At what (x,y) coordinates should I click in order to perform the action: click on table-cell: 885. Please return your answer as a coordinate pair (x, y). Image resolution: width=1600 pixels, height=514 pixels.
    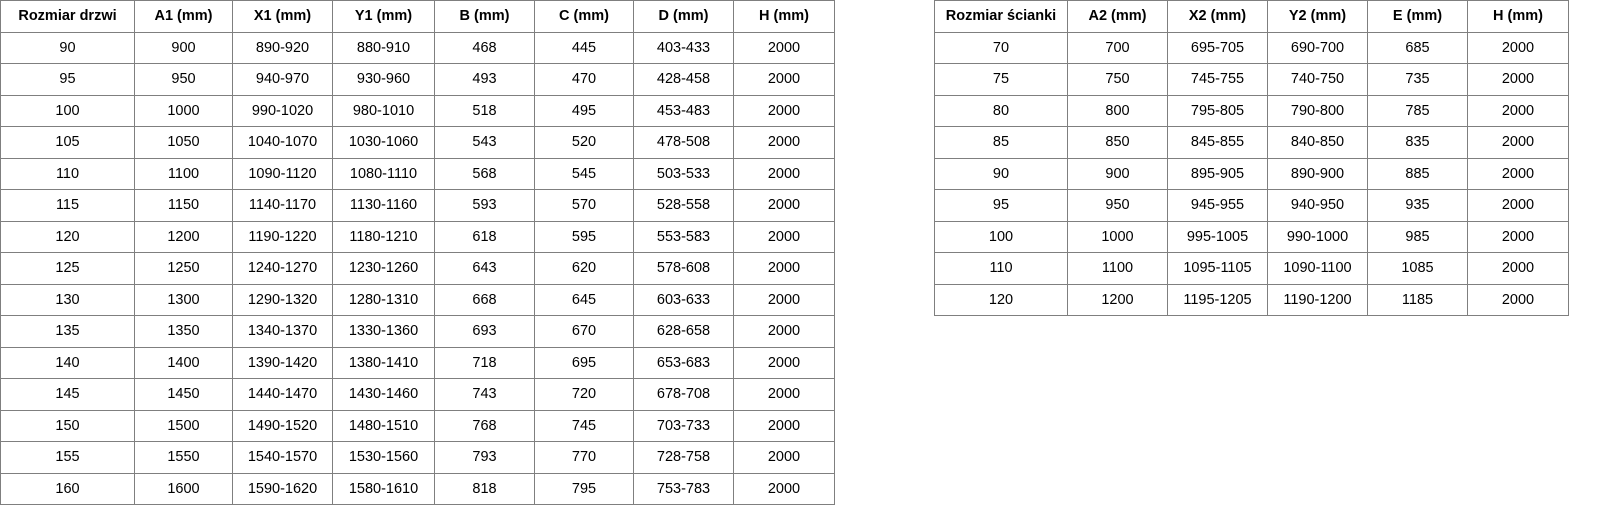
    Looking at the image, I should click on (1417, 173).